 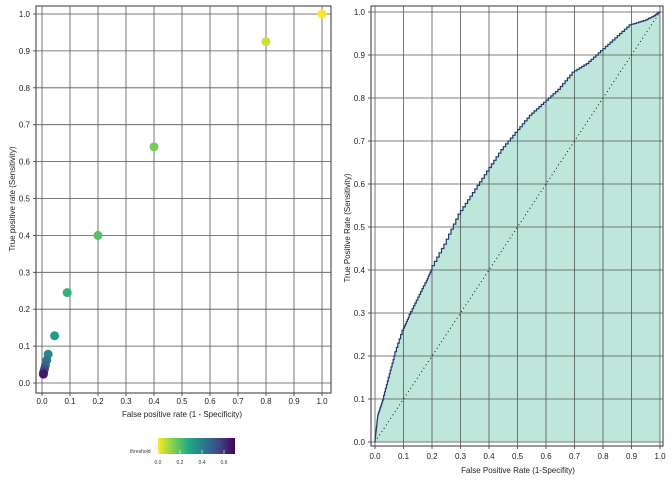 I want to click on left-y-tick-label: 0.3, so click(x=25, y=272).